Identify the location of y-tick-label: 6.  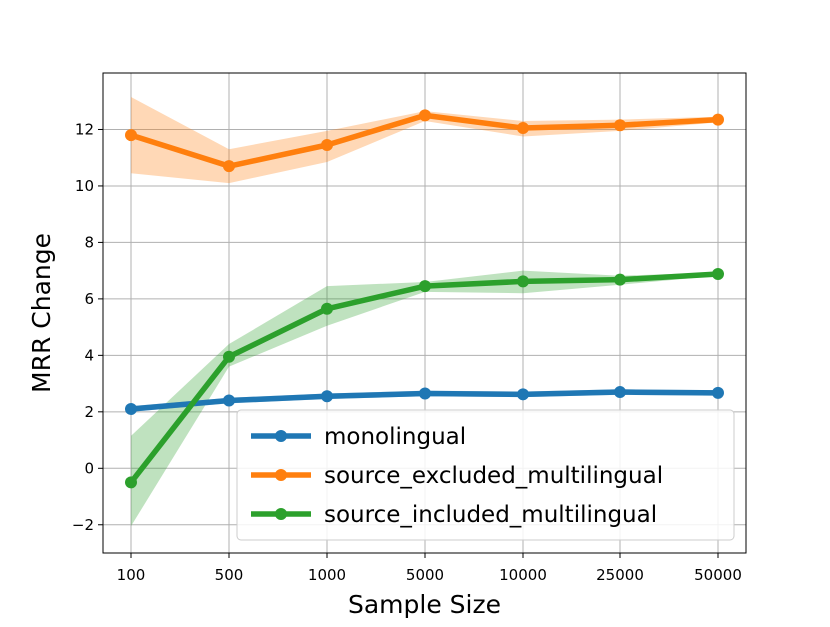
(89, 299).